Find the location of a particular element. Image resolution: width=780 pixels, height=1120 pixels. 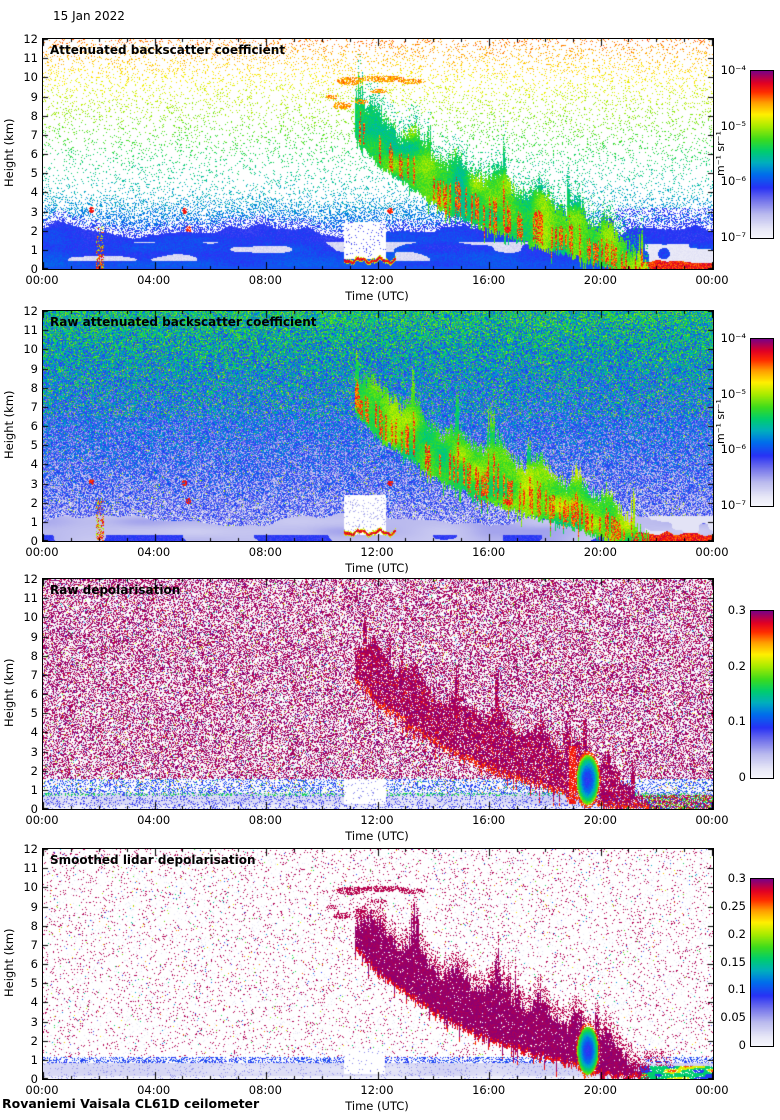

colorbar-tick-label: 0.15 is located at coordinates (733, 961).